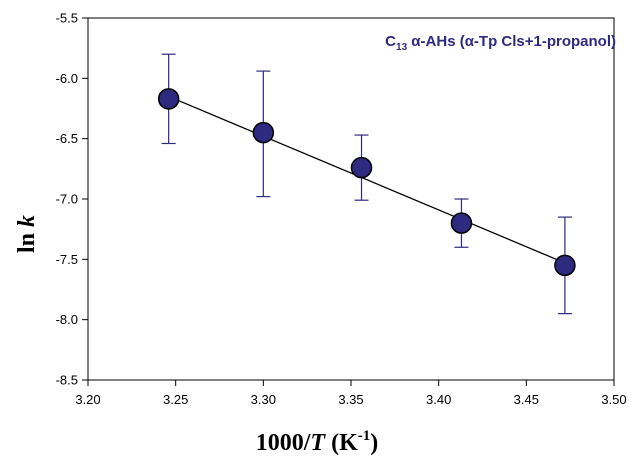  I want to click on y-tick-label: -7.5, so click(67, 259).